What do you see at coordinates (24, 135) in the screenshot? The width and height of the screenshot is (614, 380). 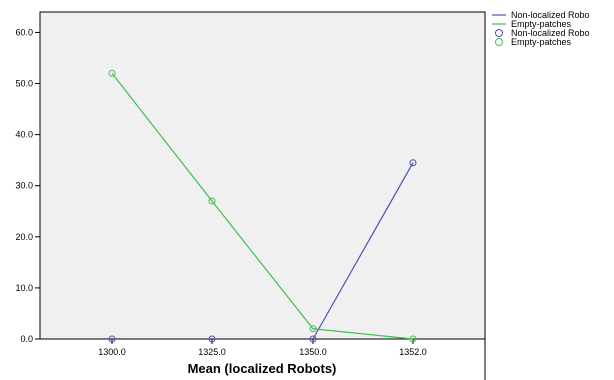 I see `y-tick-label: 40.0` at bounding box center [24, 135].